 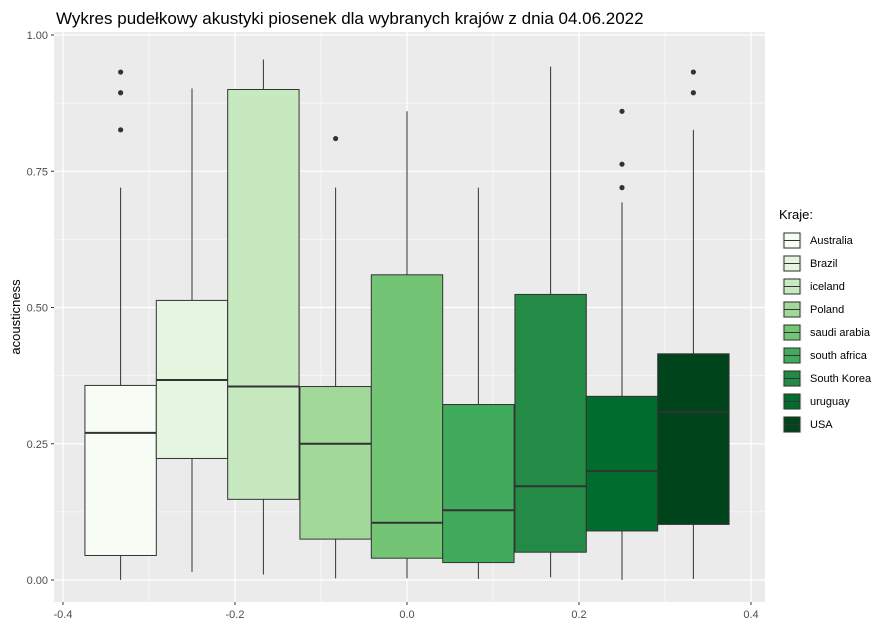 I want to click on x-tick-label: -0.4, so click(x=63, y=615).